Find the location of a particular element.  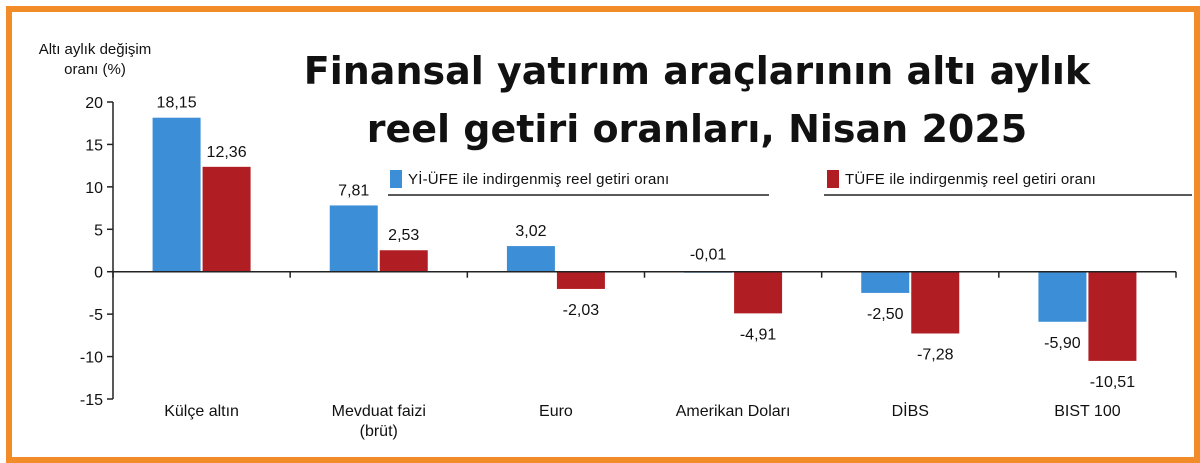

x-category-label: Euro is located at coordinates (556, 411).